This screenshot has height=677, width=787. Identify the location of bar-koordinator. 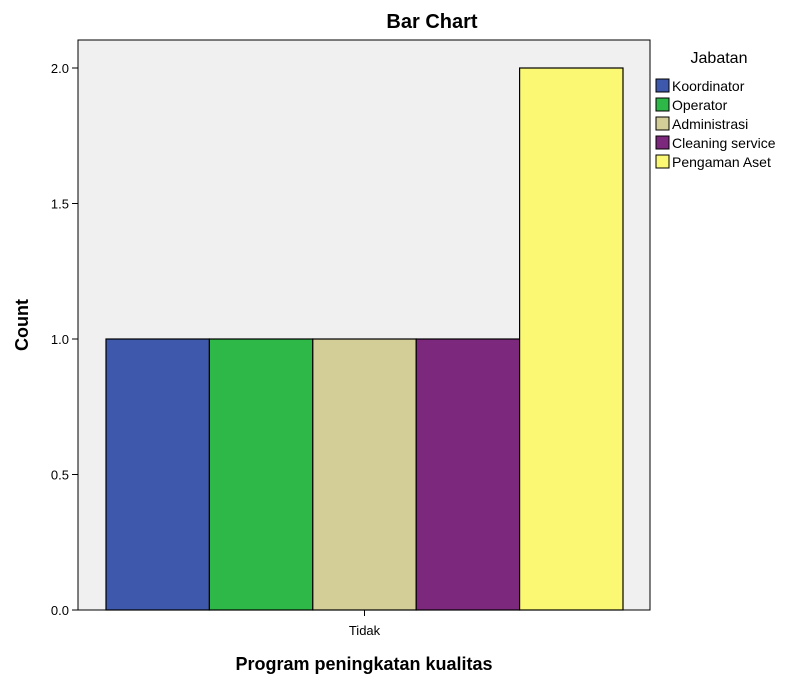
(158, 474).